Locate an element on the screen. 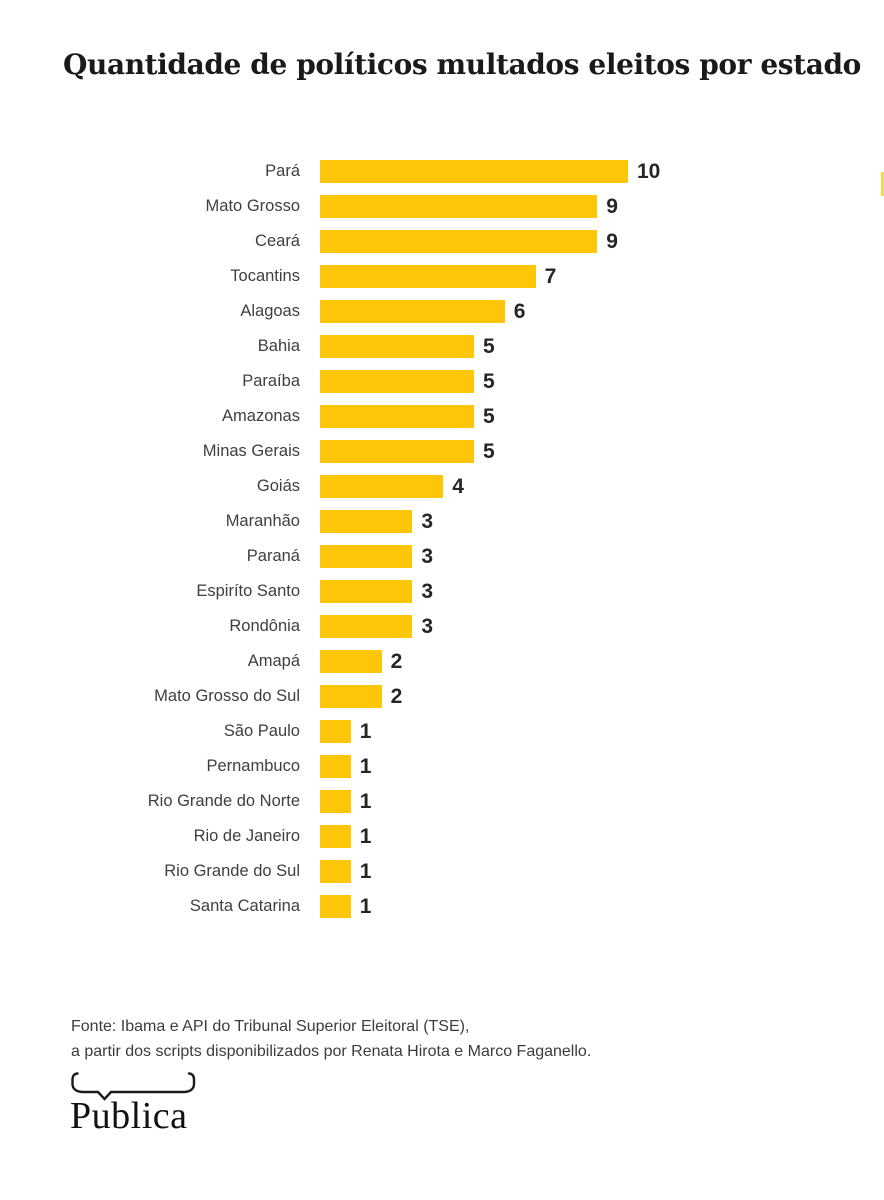  value-label: 4 is located at coordinates (458, 486).